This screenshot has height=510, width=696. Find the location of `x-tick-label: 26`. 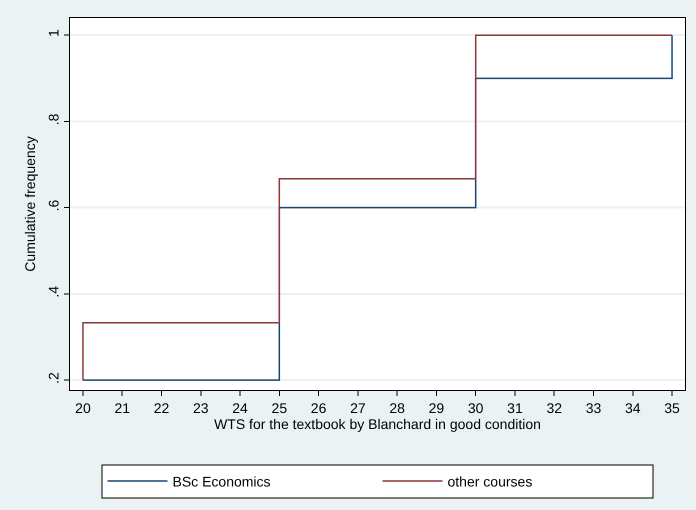

x-tick-label: 26 is located at coordinates (318, 408).